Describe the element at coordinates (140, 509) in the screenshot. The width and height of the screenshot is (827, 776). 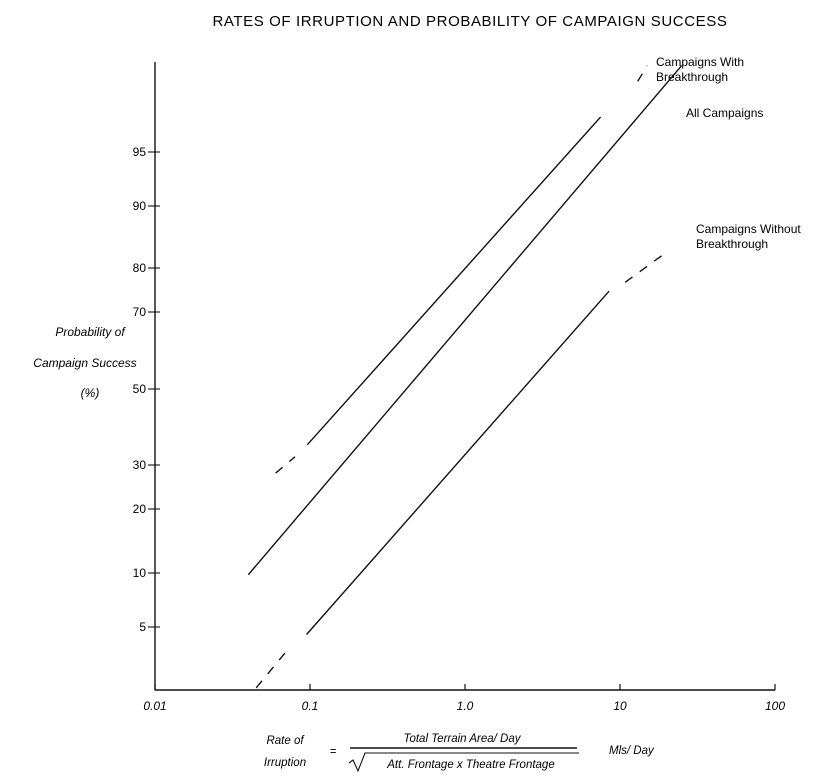
I see `y-tick-label: 20` at that location.